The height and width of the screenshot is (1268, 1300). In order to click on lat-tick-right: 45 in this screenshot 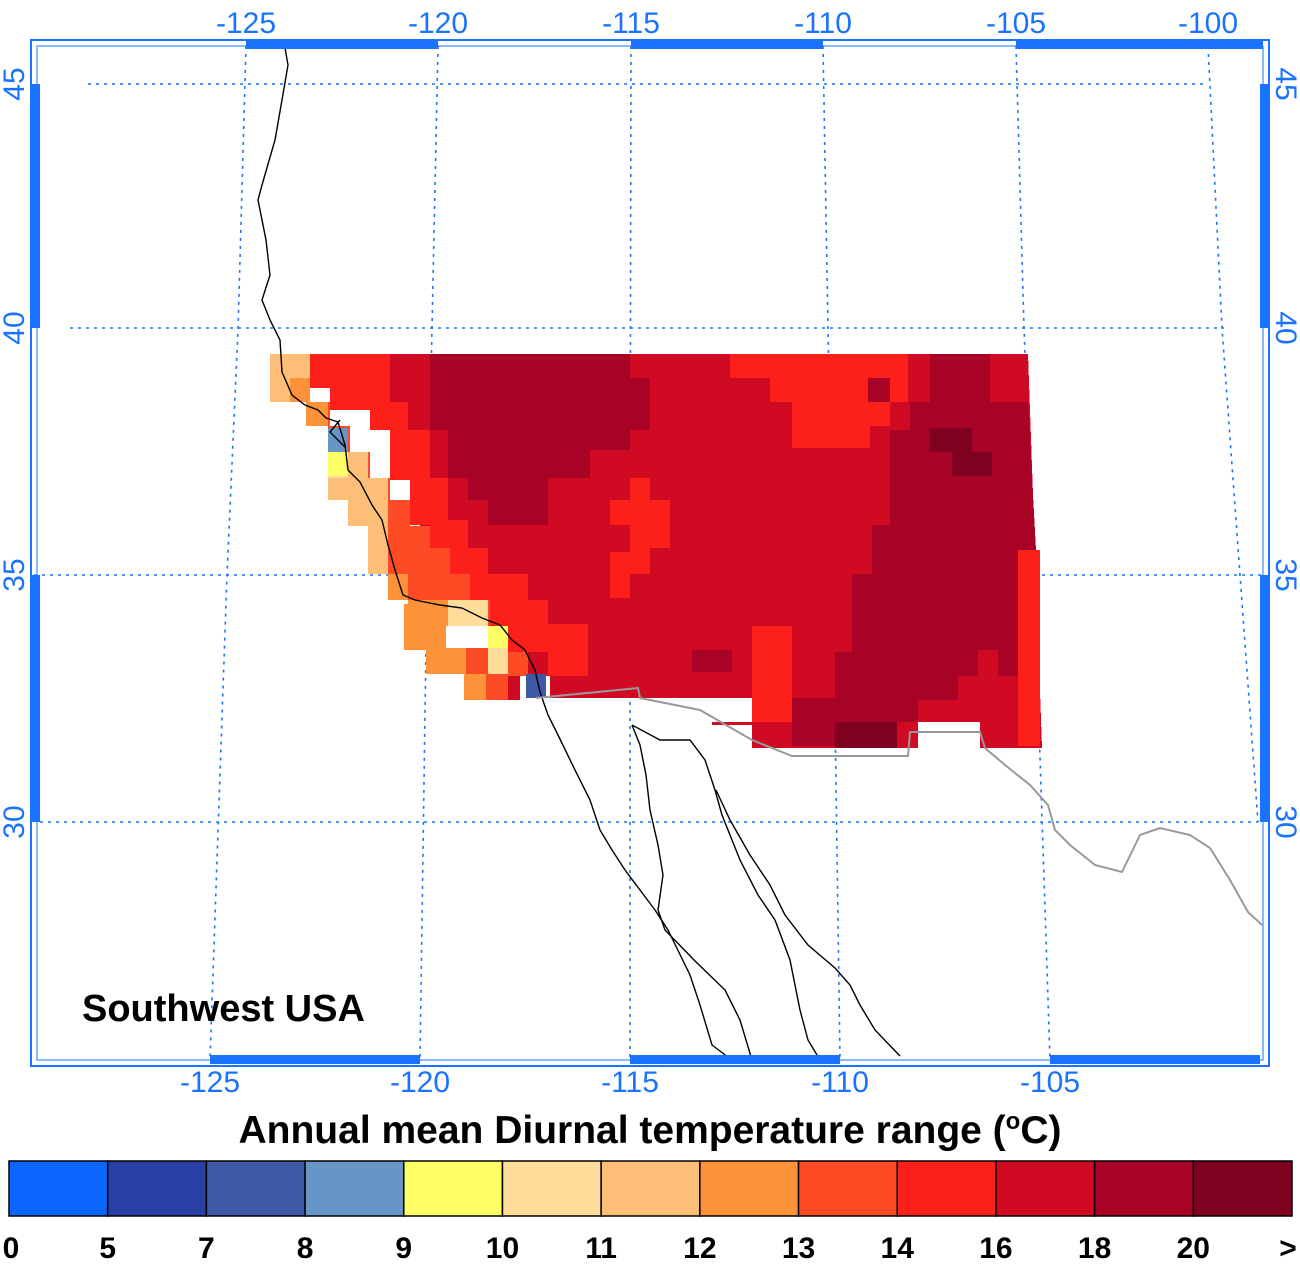, I will do `click(1284, 83)`.